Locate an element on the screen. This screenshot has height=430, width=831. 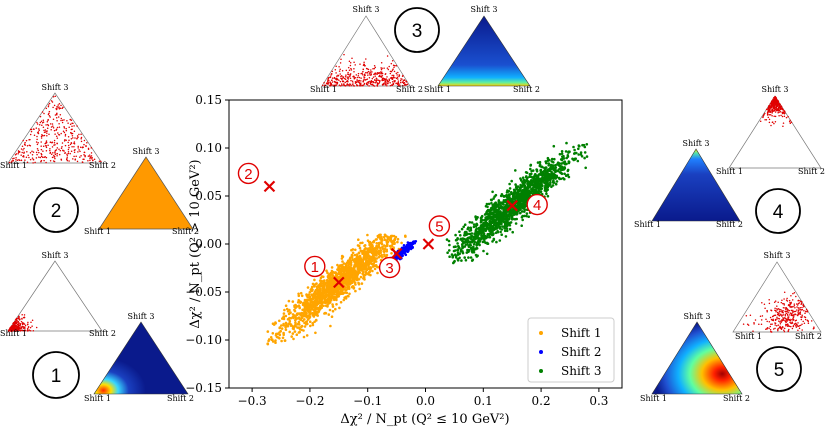
x-tick-label: 0.1 is located at coordinates (483, 401).